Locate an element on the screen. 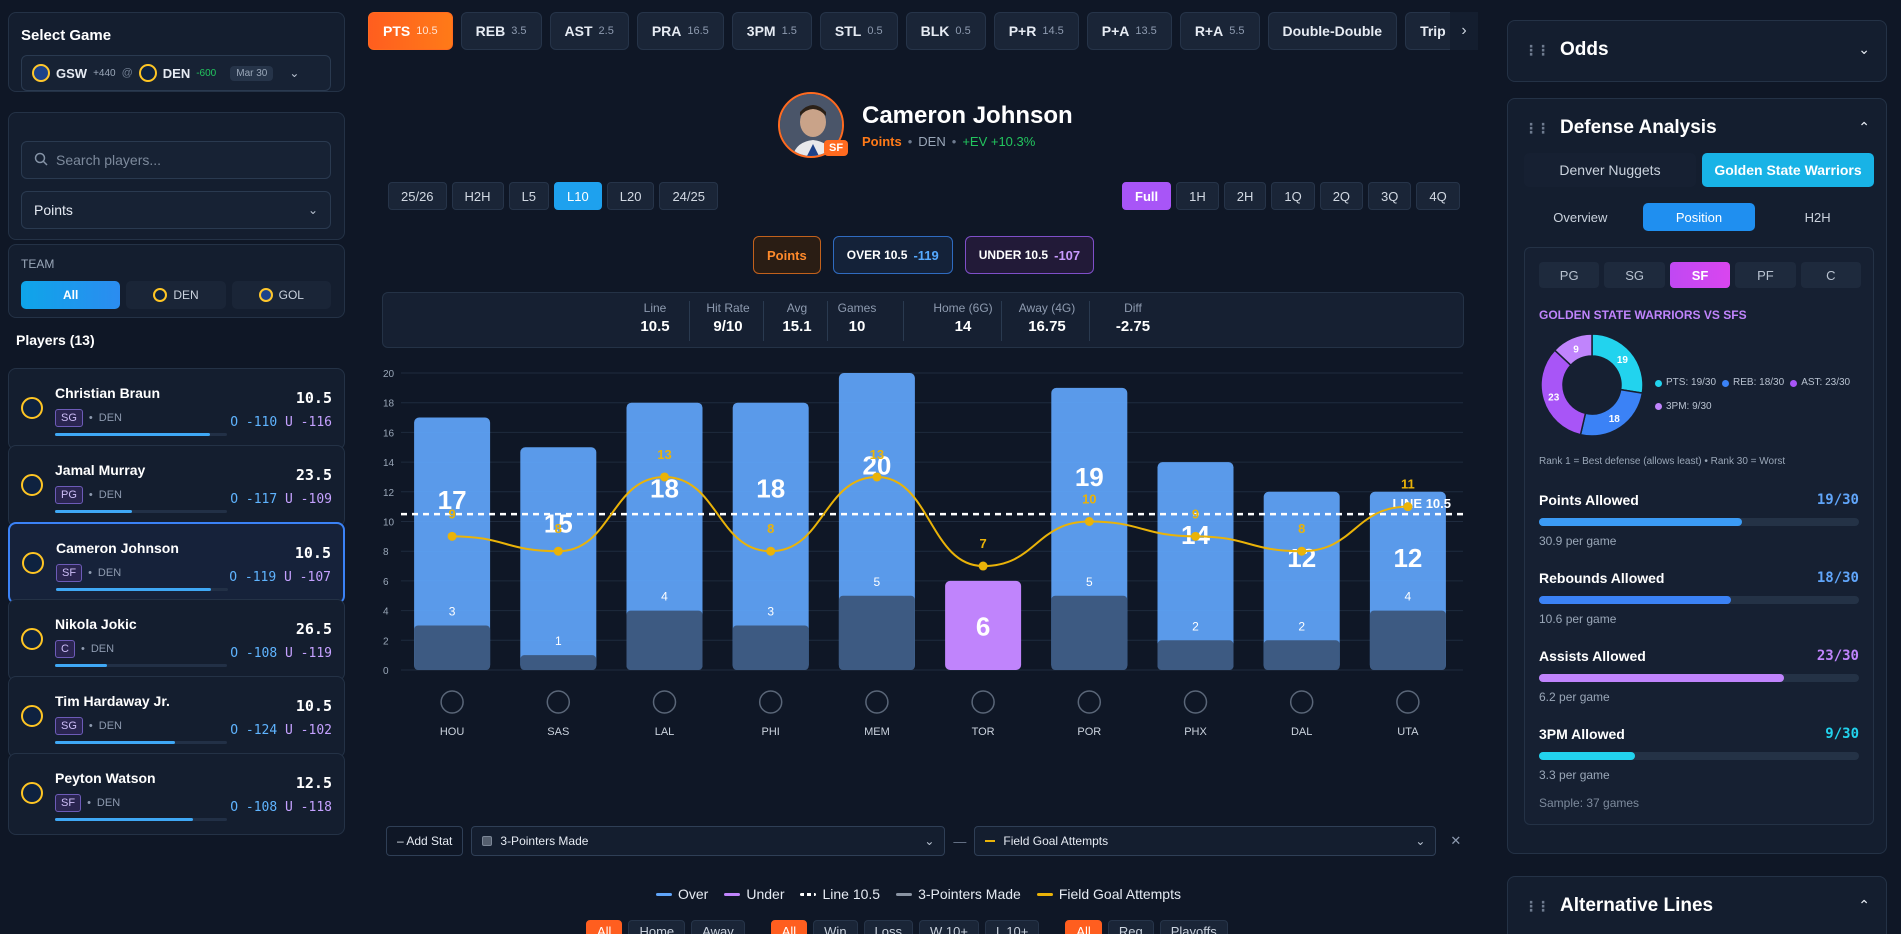  stat-tab-label: Double-Double is located at coordinates (1332, 31).